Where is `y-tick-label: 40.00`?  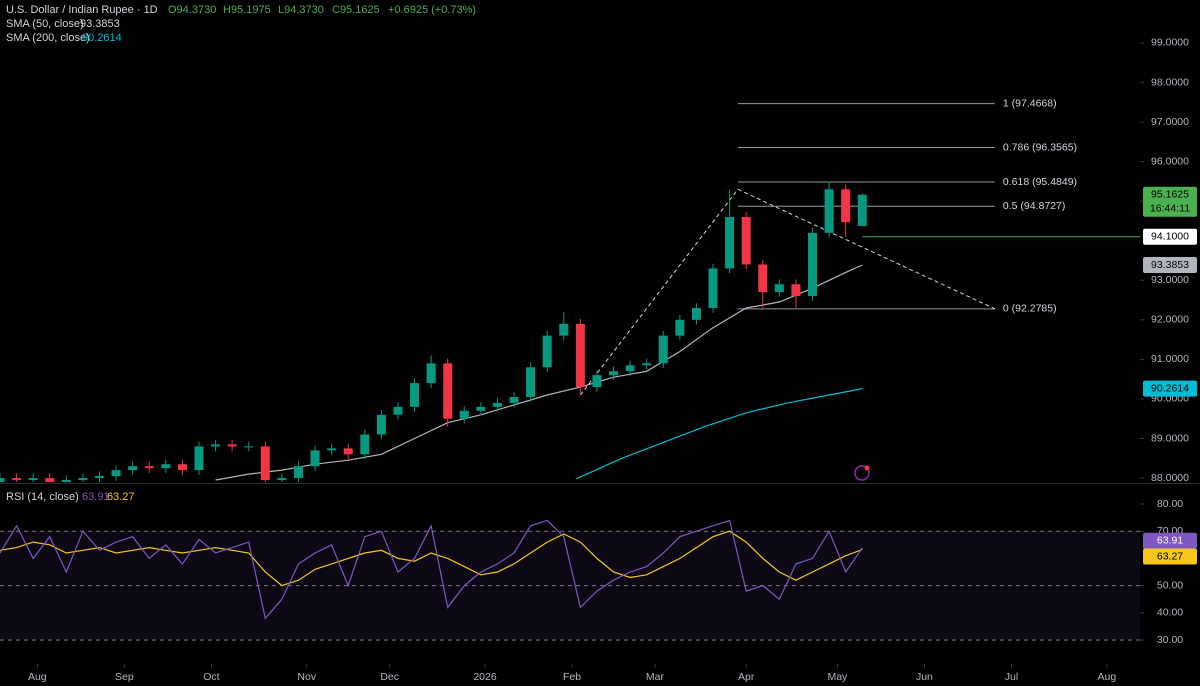 y-tick-label: 40.00 is located at coordinates (1170, 613).